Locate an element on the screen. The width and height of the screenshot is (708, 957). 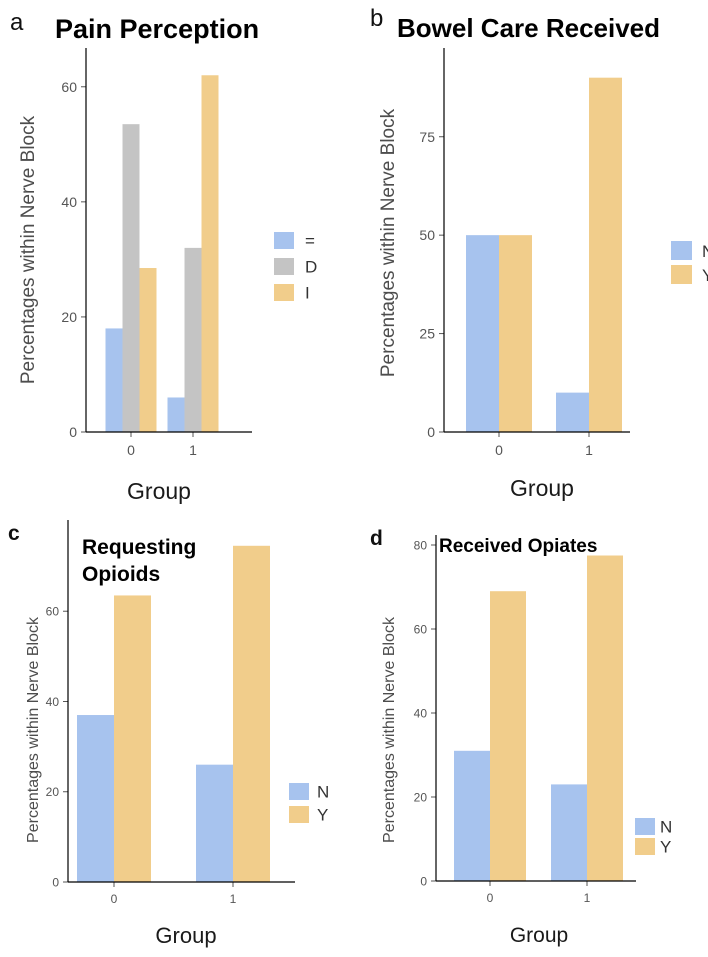
legend-swatch-D is located at coordinates (284, 266).